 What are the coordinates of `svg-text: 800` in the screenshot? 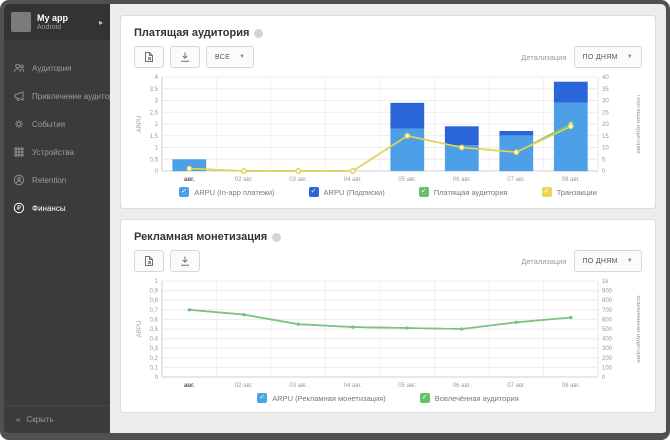 It's located at (607, 301).